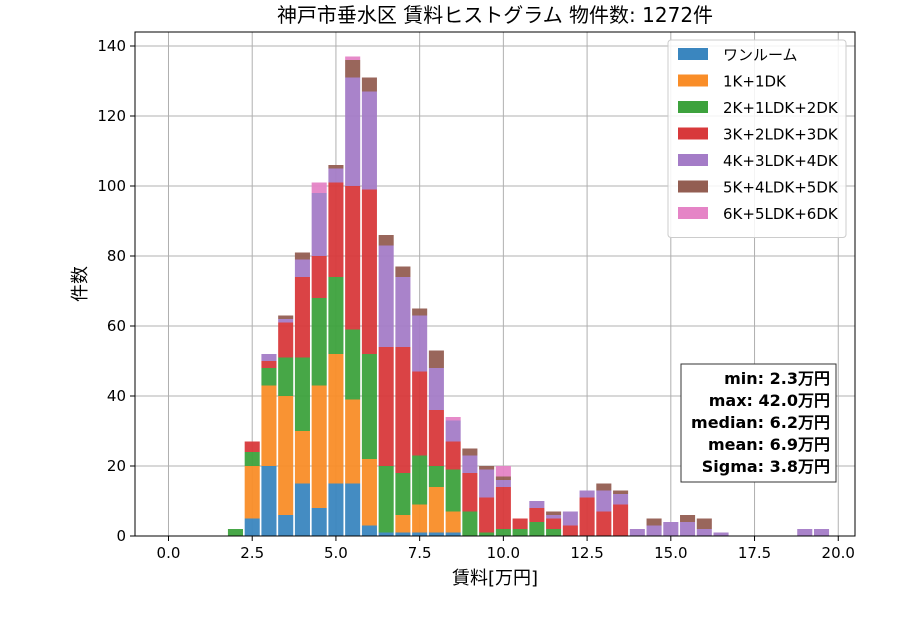  I want to click on legend-label: ワンルーム, so click(760, 55).